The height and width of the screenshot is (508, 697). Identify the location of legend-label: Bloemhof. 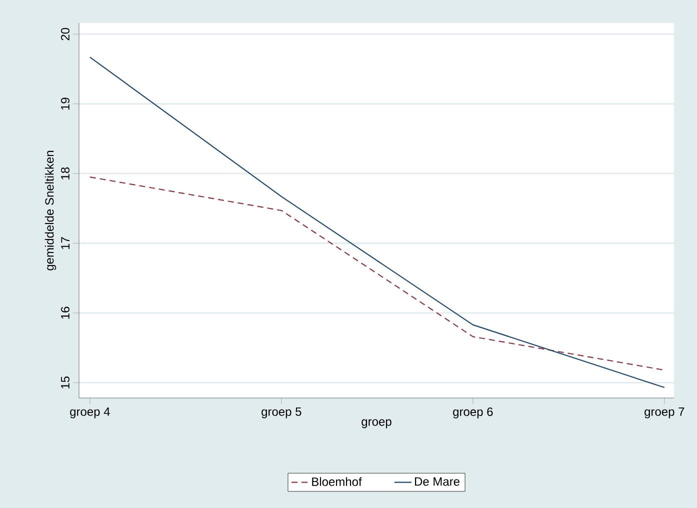
(337, 481).